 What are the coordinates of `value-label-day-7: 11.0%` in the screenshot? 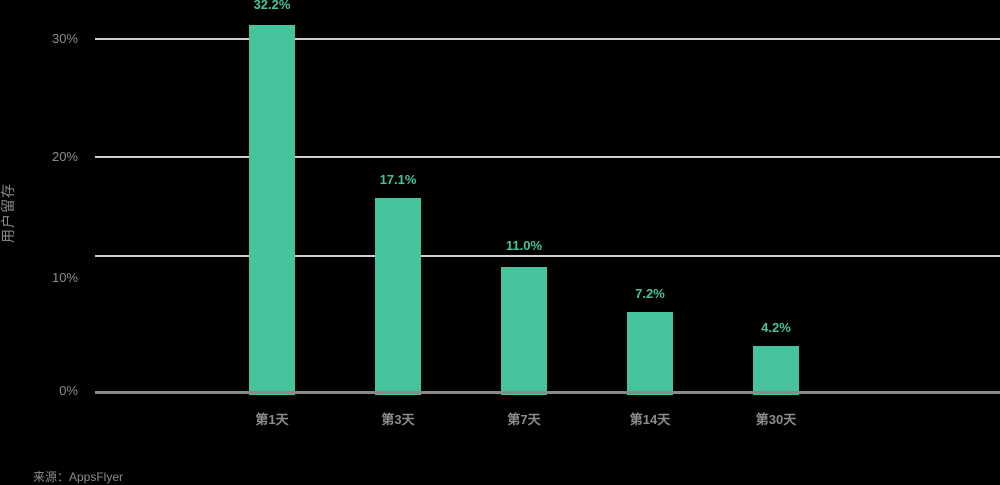 It's located at (524, 245).